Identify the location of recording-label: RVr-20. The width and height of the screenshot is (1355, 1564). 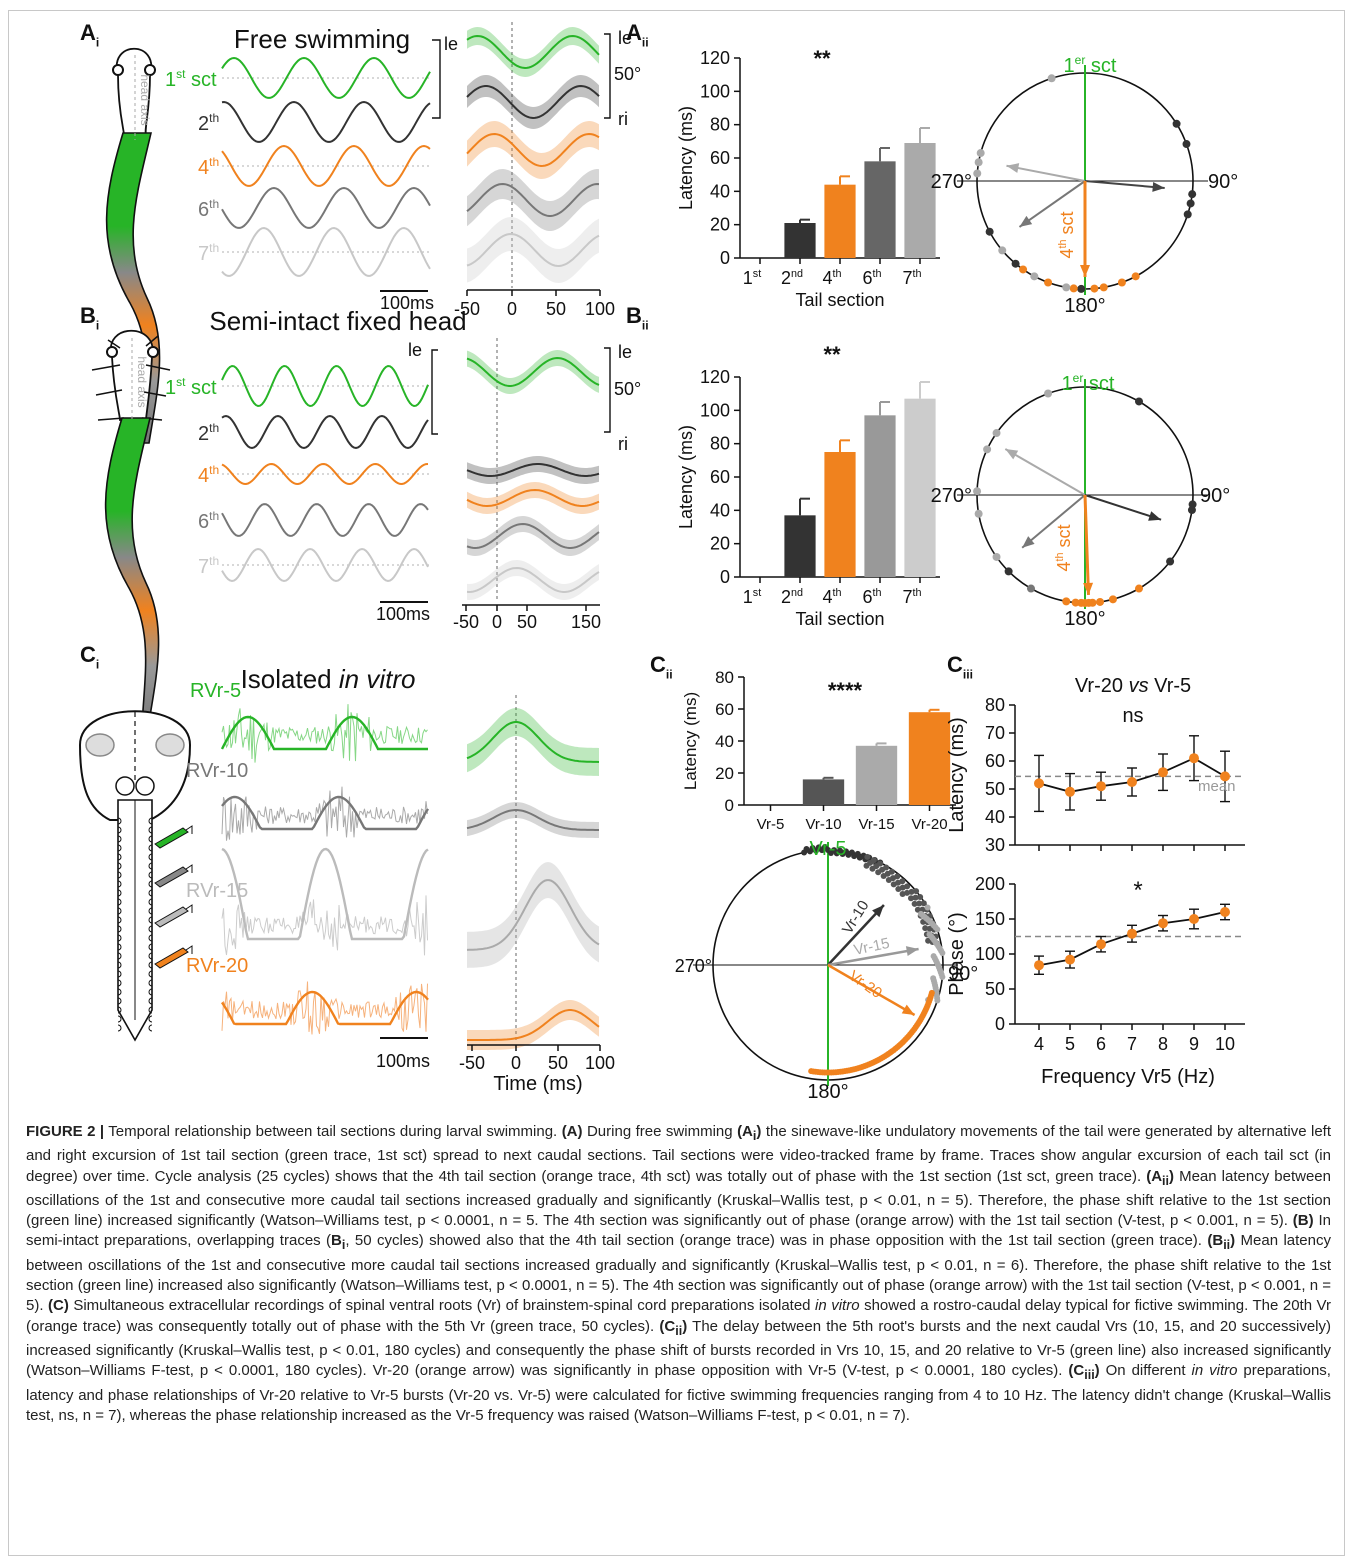
(217, 966).